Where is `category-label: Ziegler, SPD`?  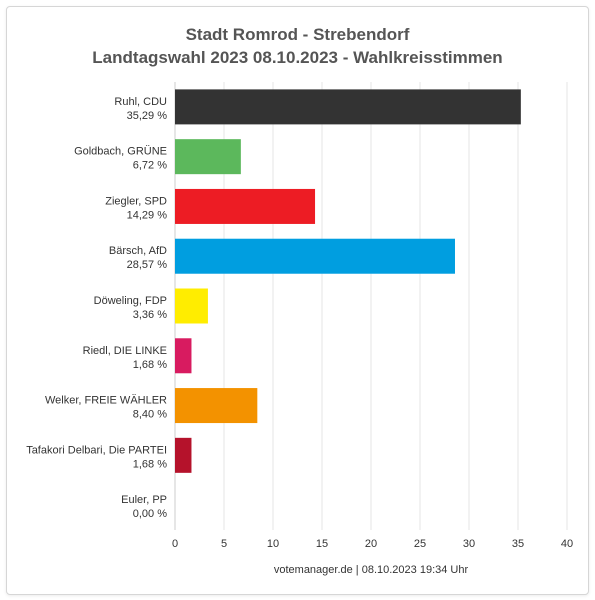
category-label: Ziegler, SPD is located at coordinates (136, 201).